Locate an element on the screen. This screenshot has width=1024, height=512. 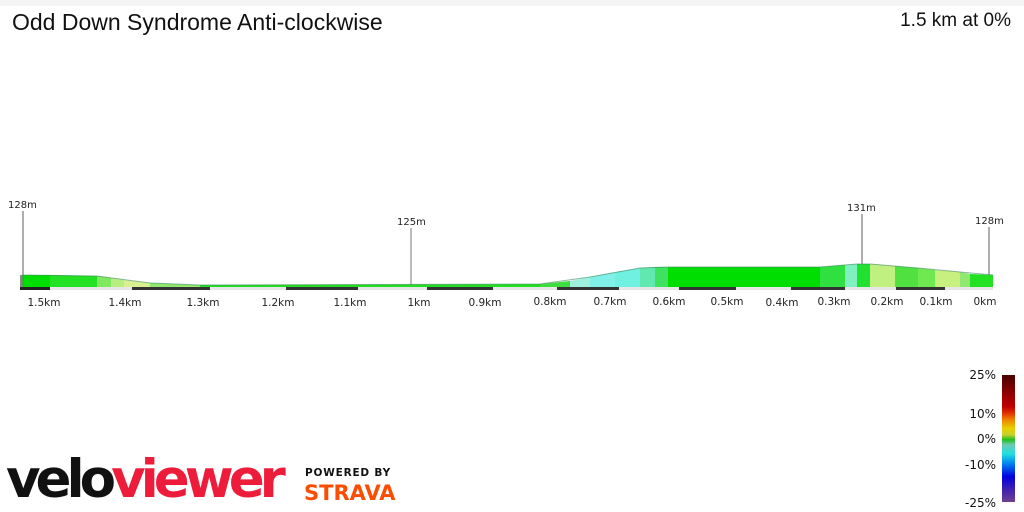
profile-segments is located at coordinates (507, 275).